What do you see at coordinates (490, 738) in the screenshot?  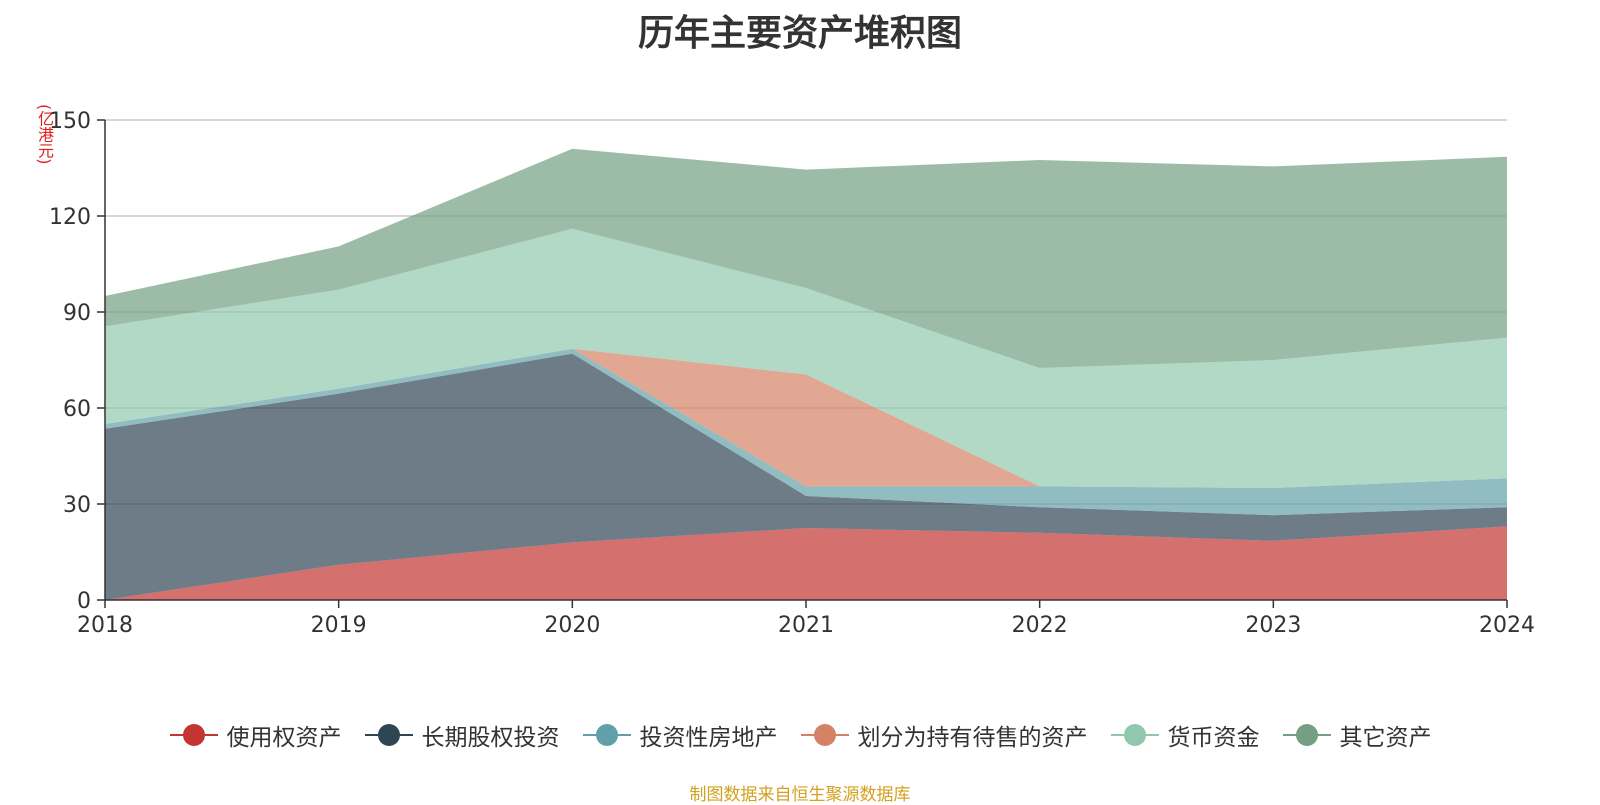 I see `legend-label: 长期股权投资` at bounding box center [490, 738].